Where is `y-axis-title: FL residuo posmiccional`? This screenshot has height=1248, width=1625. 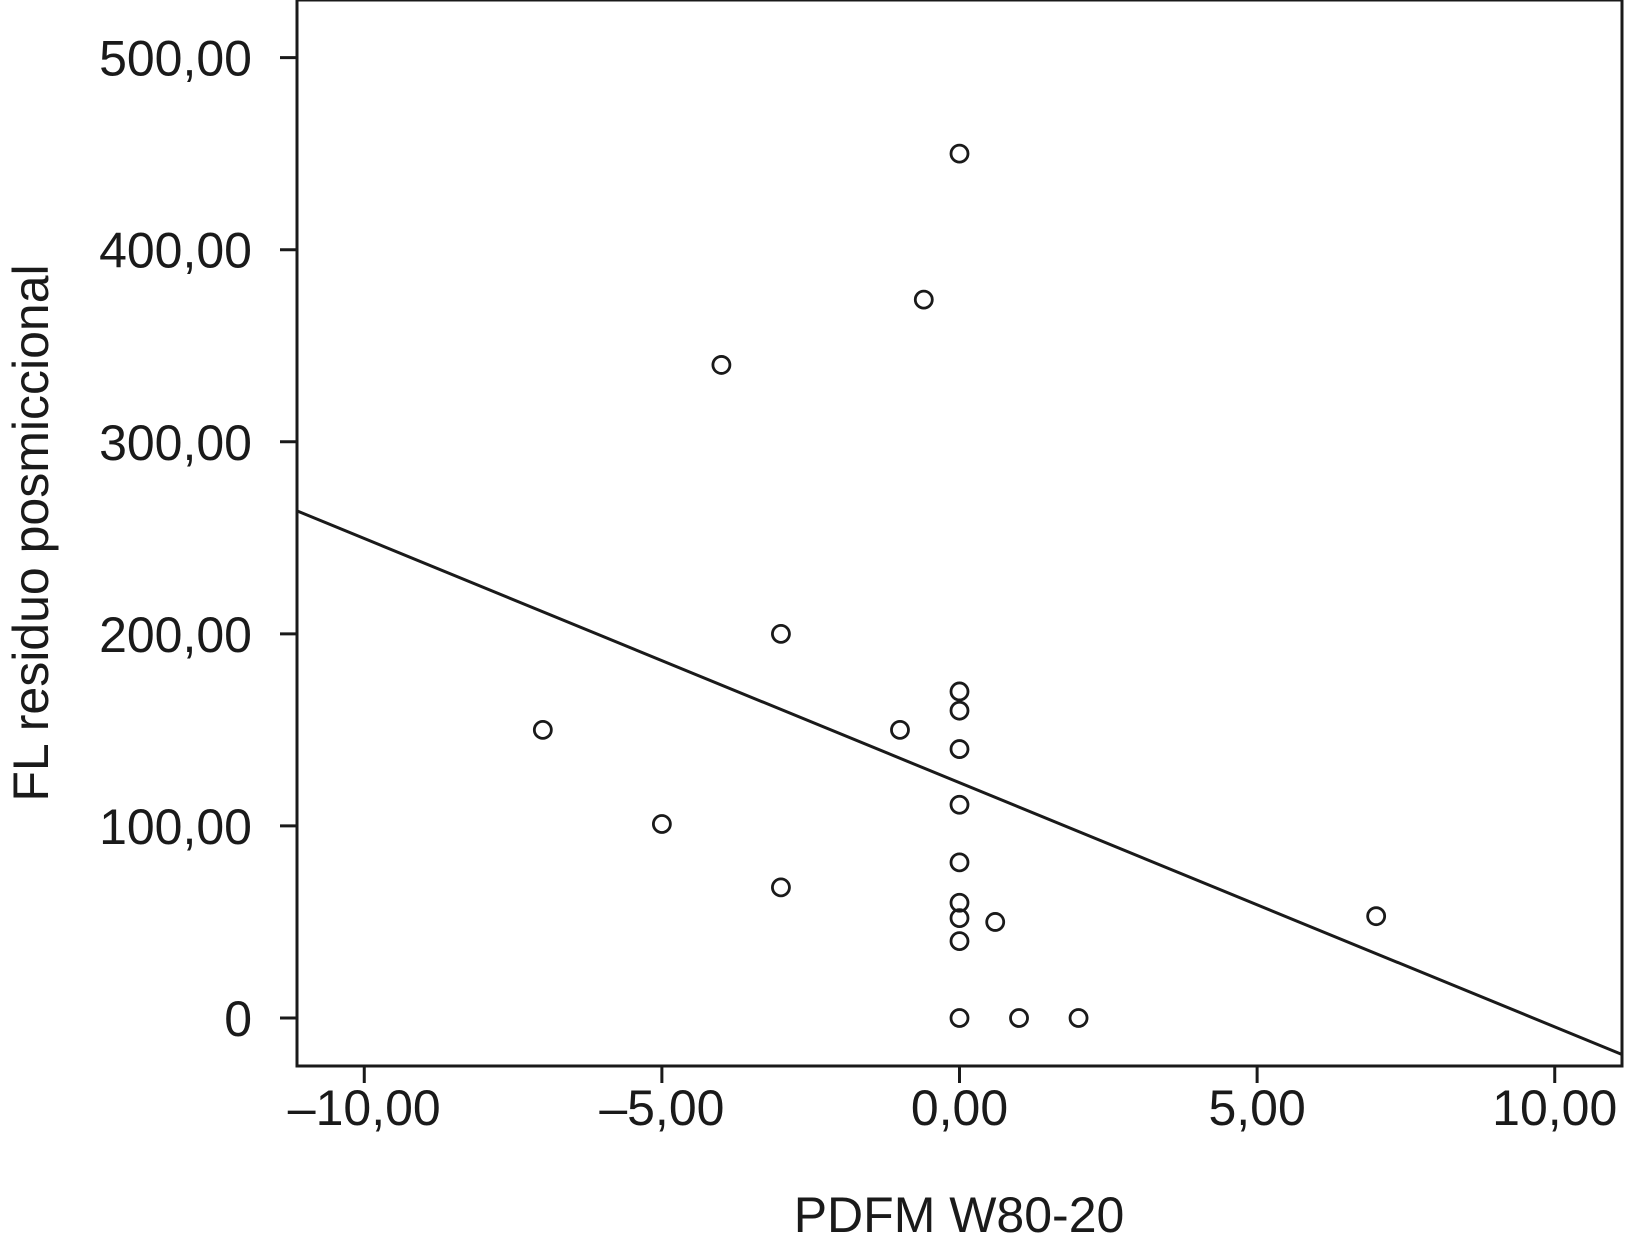 y-axis-title: FL residuo posmiccional is located at coordinates (31, 532).